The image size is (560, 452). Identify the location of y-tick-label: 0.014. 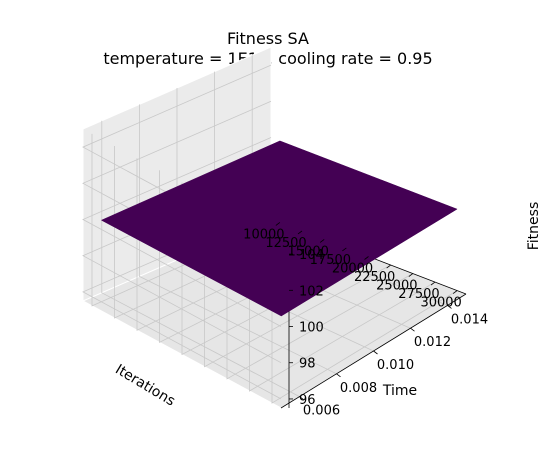
(469, 319).